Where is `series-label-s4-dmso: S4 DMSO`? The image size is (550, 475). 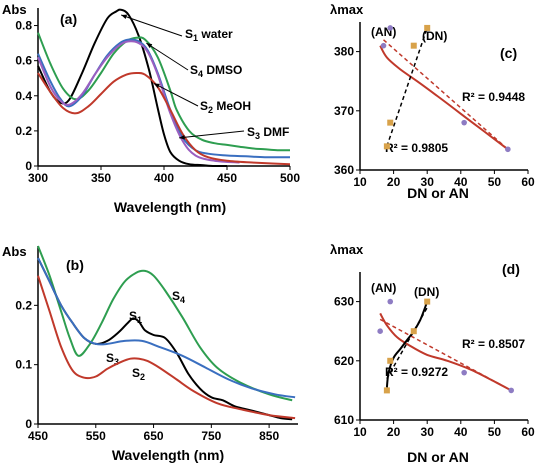
series-label-s4-dmso: S4 DMSO is located at coordinates (216, 71).